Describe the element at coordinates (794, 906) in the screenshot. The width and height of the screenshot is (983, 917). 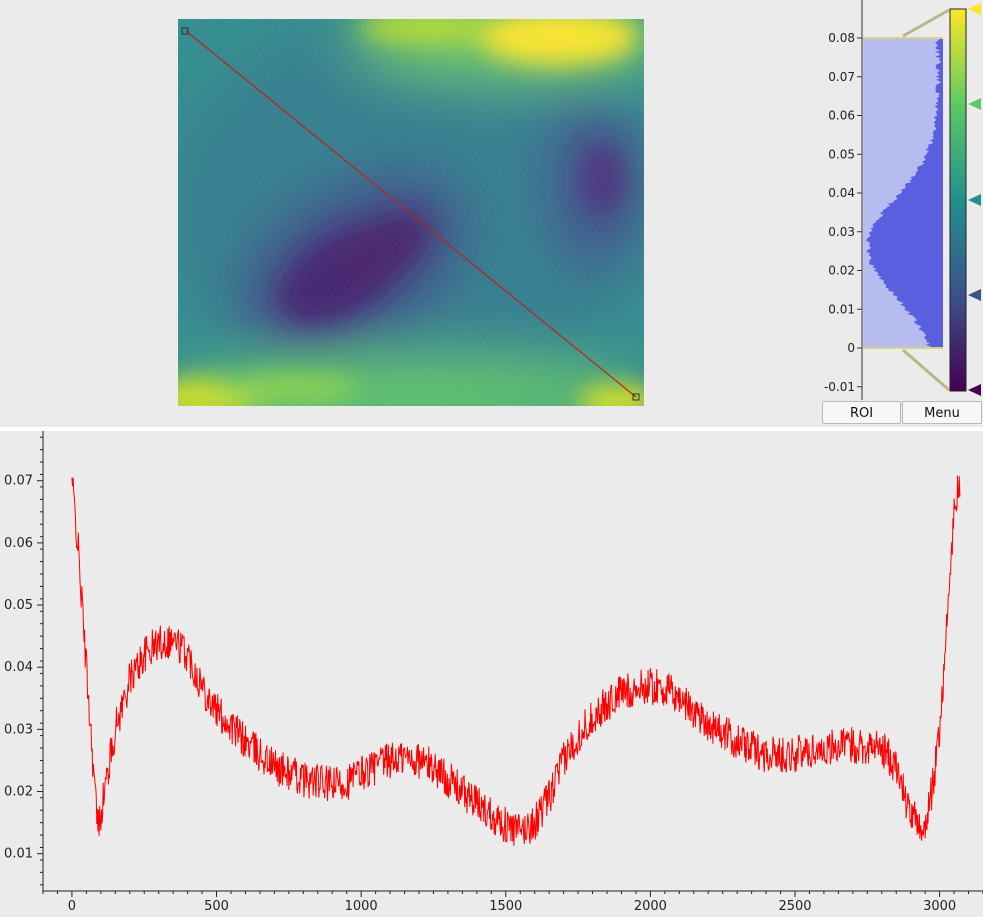
I see `x-tick-label: 2500` at that location.